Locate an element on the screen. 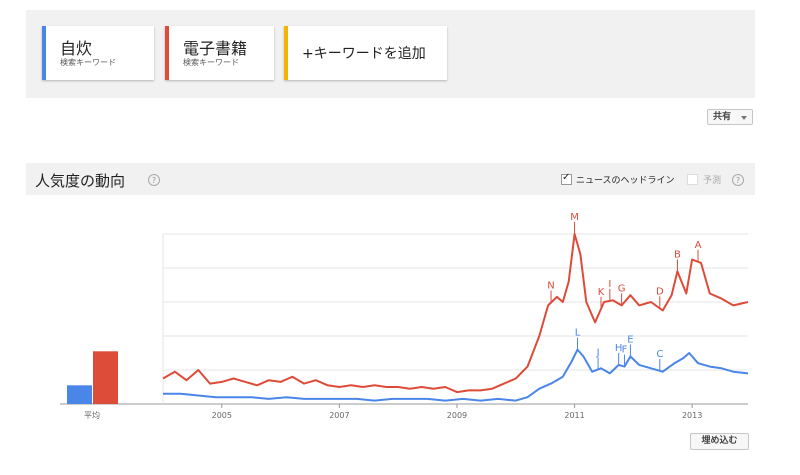 This screenshot has width=800, height=475. share-label: 共有 is located at coordinates (722, 117).